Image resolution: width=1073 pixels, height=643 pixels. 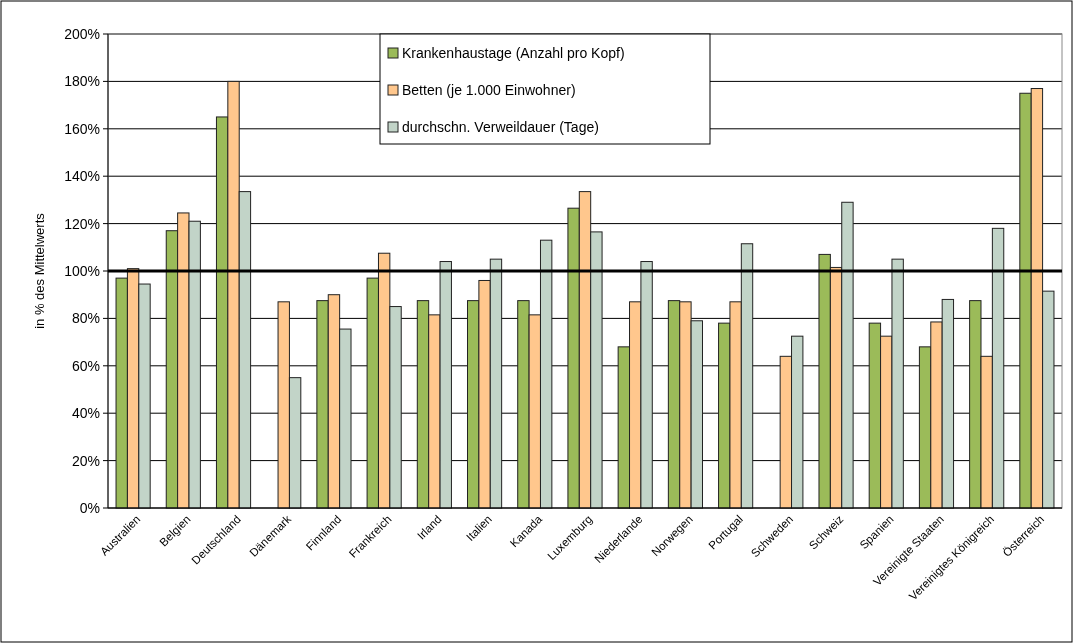 What do you see at coordinates (82, 223) in the screenshot?
I see `y-tick-label: 120%` at bounding box center [82, 223].